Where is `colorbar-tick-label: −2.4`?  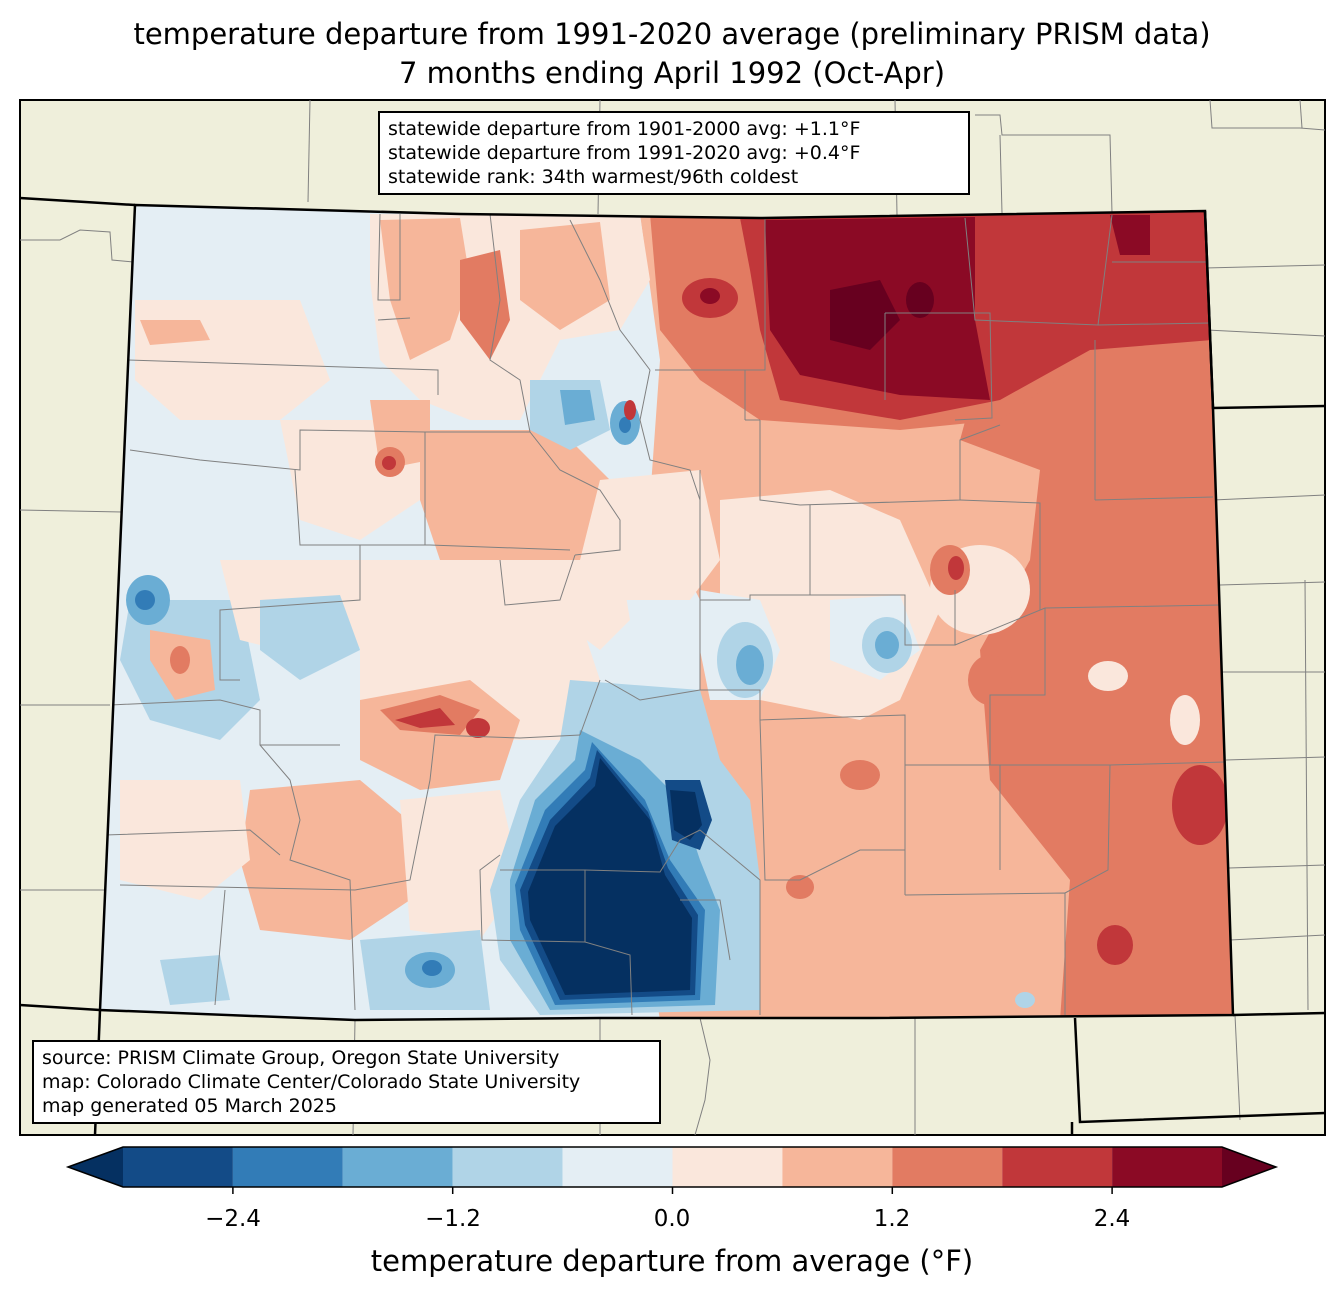 colorbar-tick-label: −2.4 is located at coordinates (233, 1219).